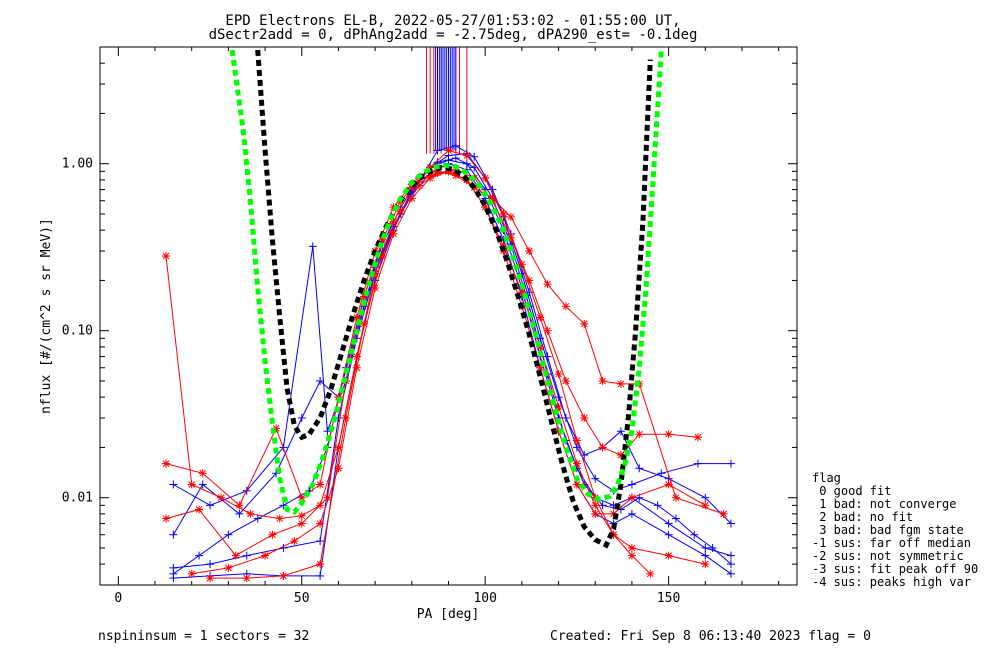 The height and width of the screenshot is (650, 1000). Describe the element at coordinates (668, 598) in the screenshot. I see `x-tick-label: 150` at that location.